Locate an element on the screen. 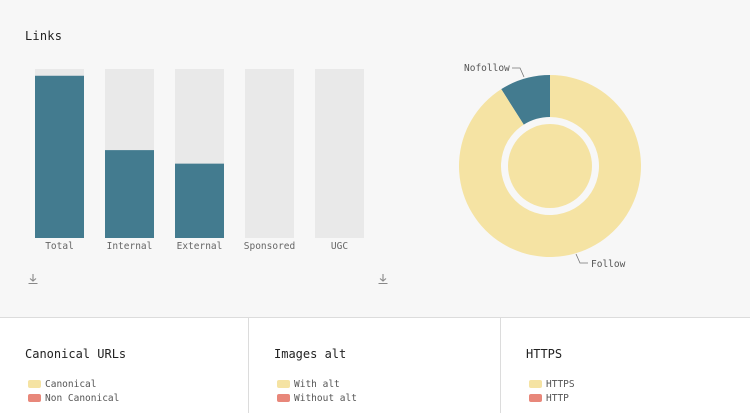 Image resolution: width=750 pixels, height=413 pixels. tick-label: UGC is located at coordinates (339, 246).